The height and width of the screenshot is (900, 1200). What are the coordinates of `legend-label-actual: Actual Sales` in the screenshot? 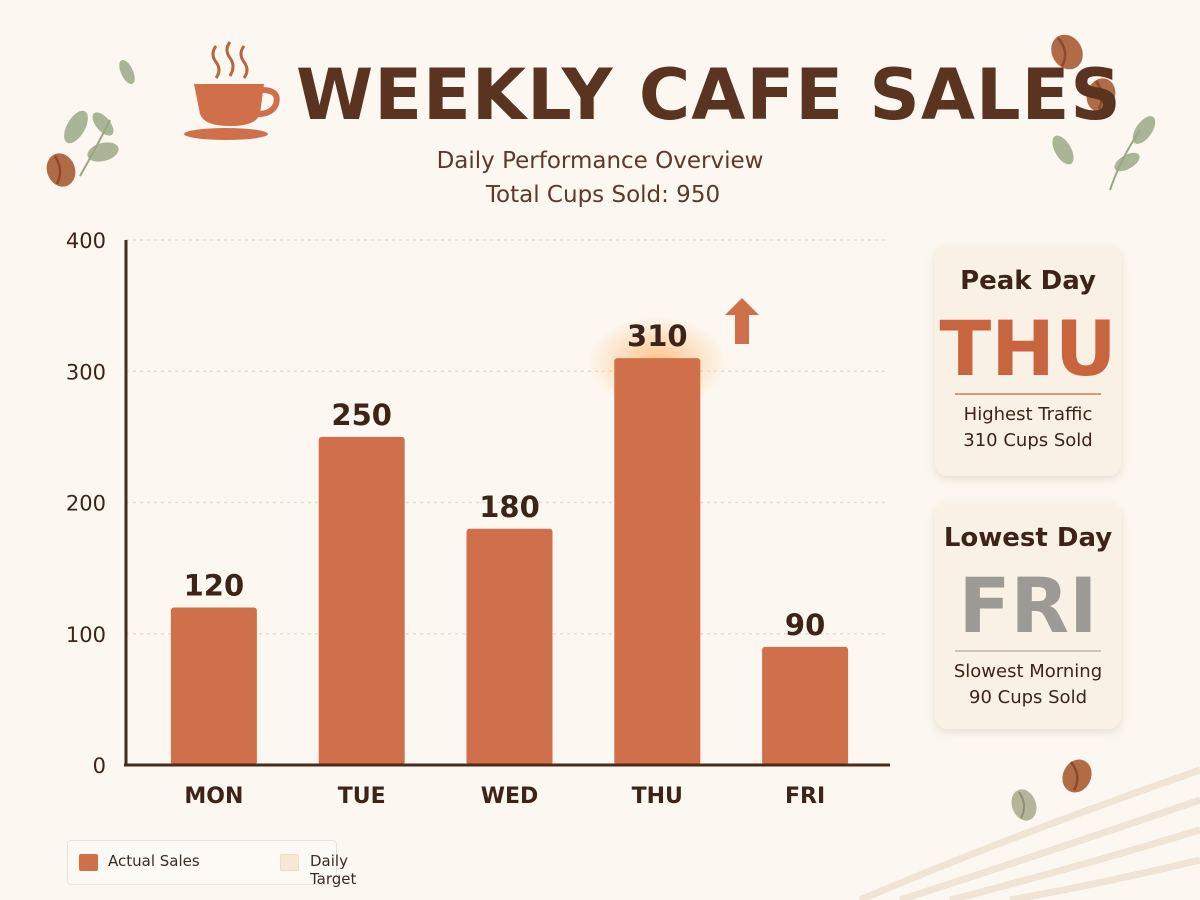 It's located at (154, 861).